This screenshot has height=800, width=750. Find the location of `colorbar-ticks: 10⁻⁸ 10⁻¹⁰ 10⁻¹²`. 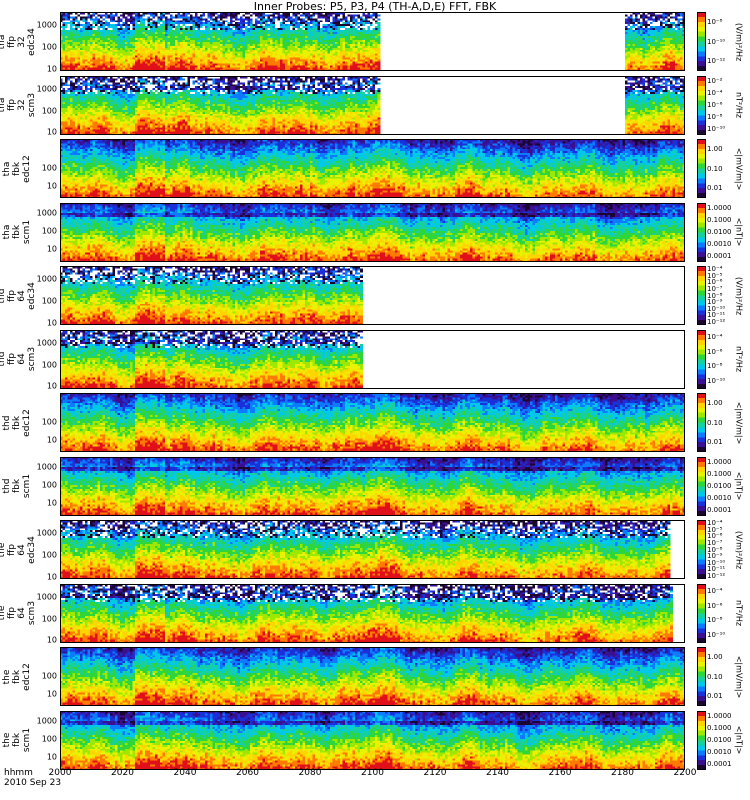

colorbar-ticks: 10⁻⁸ 10⁻¹⁰ 10⁻¹² is located at coordinates (718, 41).